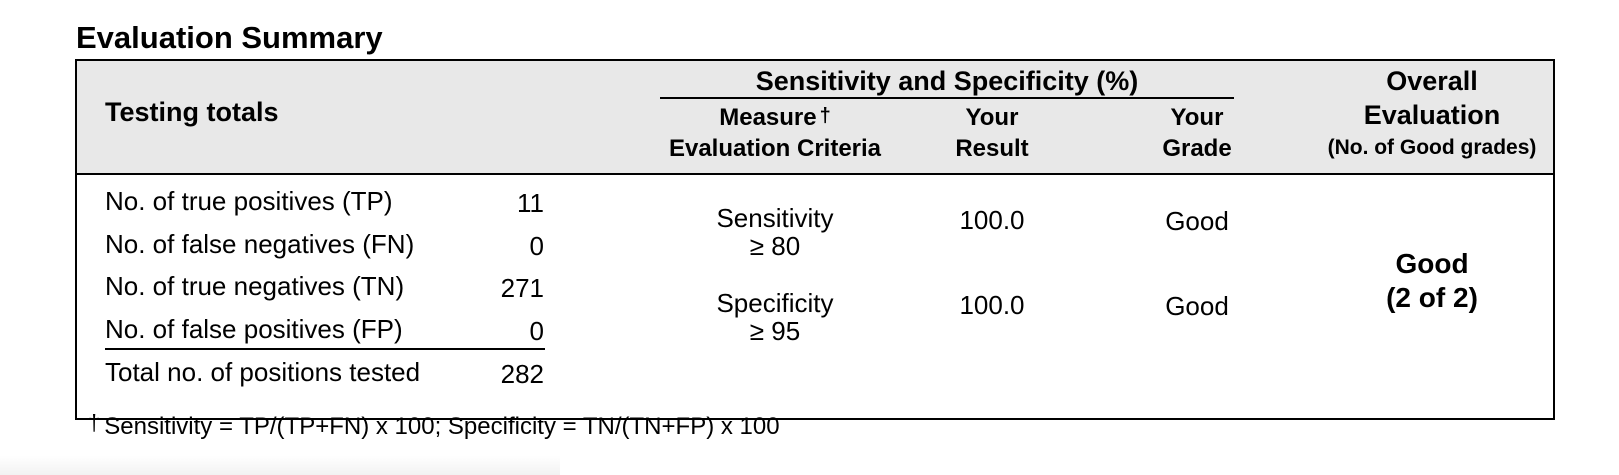  What do you see at coordinates (775, 246) in the screenshot?
I see `measure-criteria: ≥ 80` at bounding box center [775, 246].